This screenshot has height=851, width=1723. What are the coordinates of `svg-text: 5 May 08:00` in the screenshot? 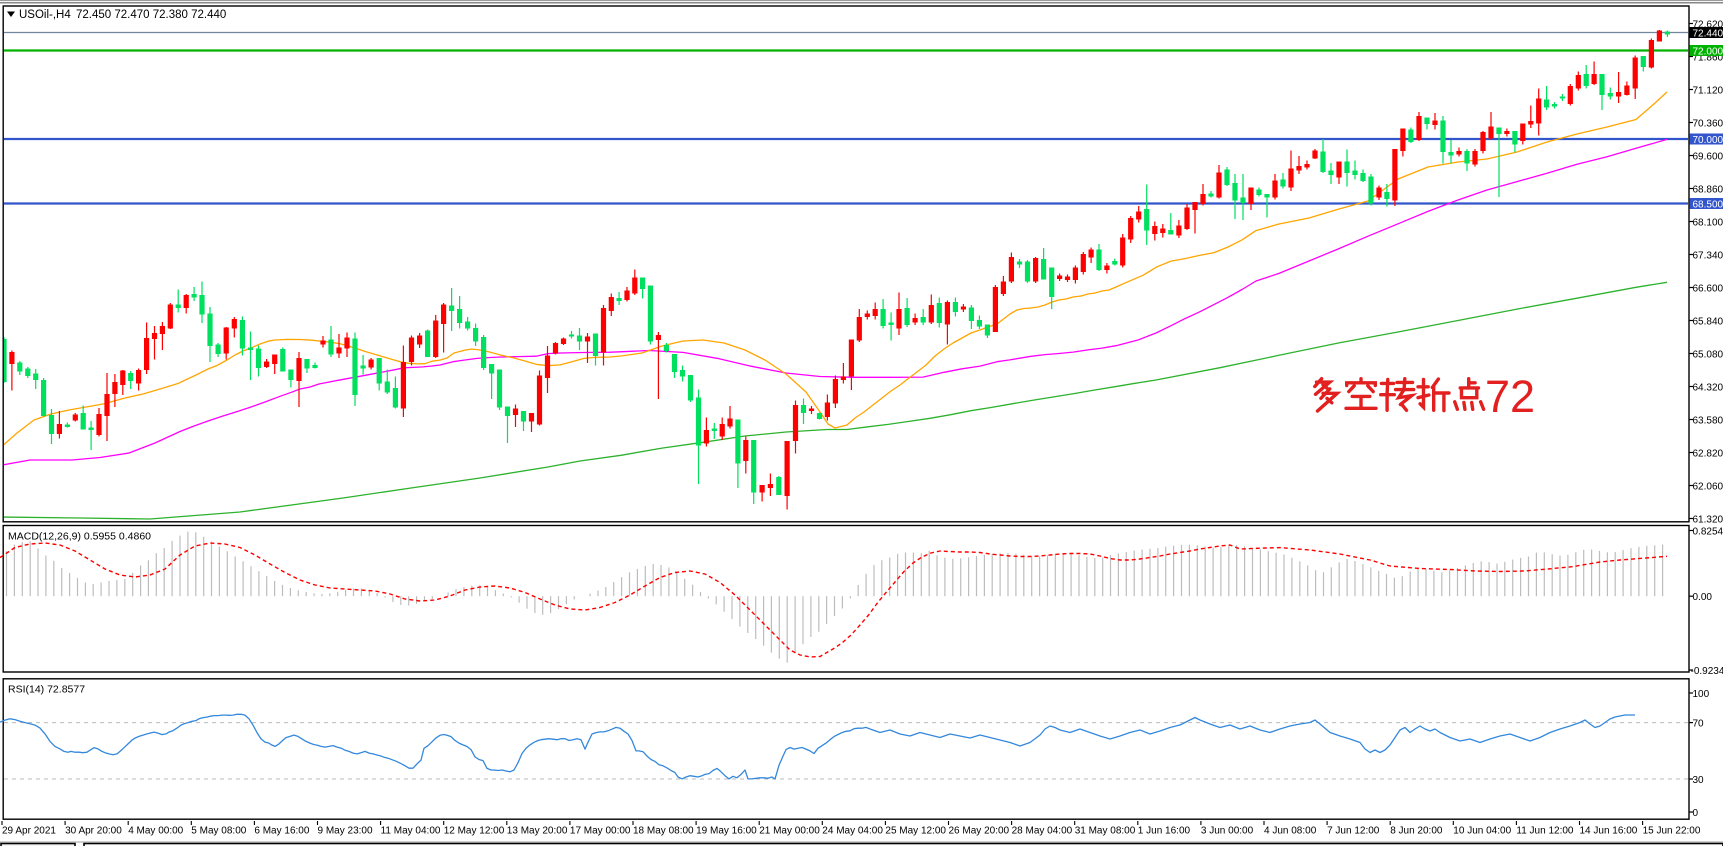 It's located at (218, 831).